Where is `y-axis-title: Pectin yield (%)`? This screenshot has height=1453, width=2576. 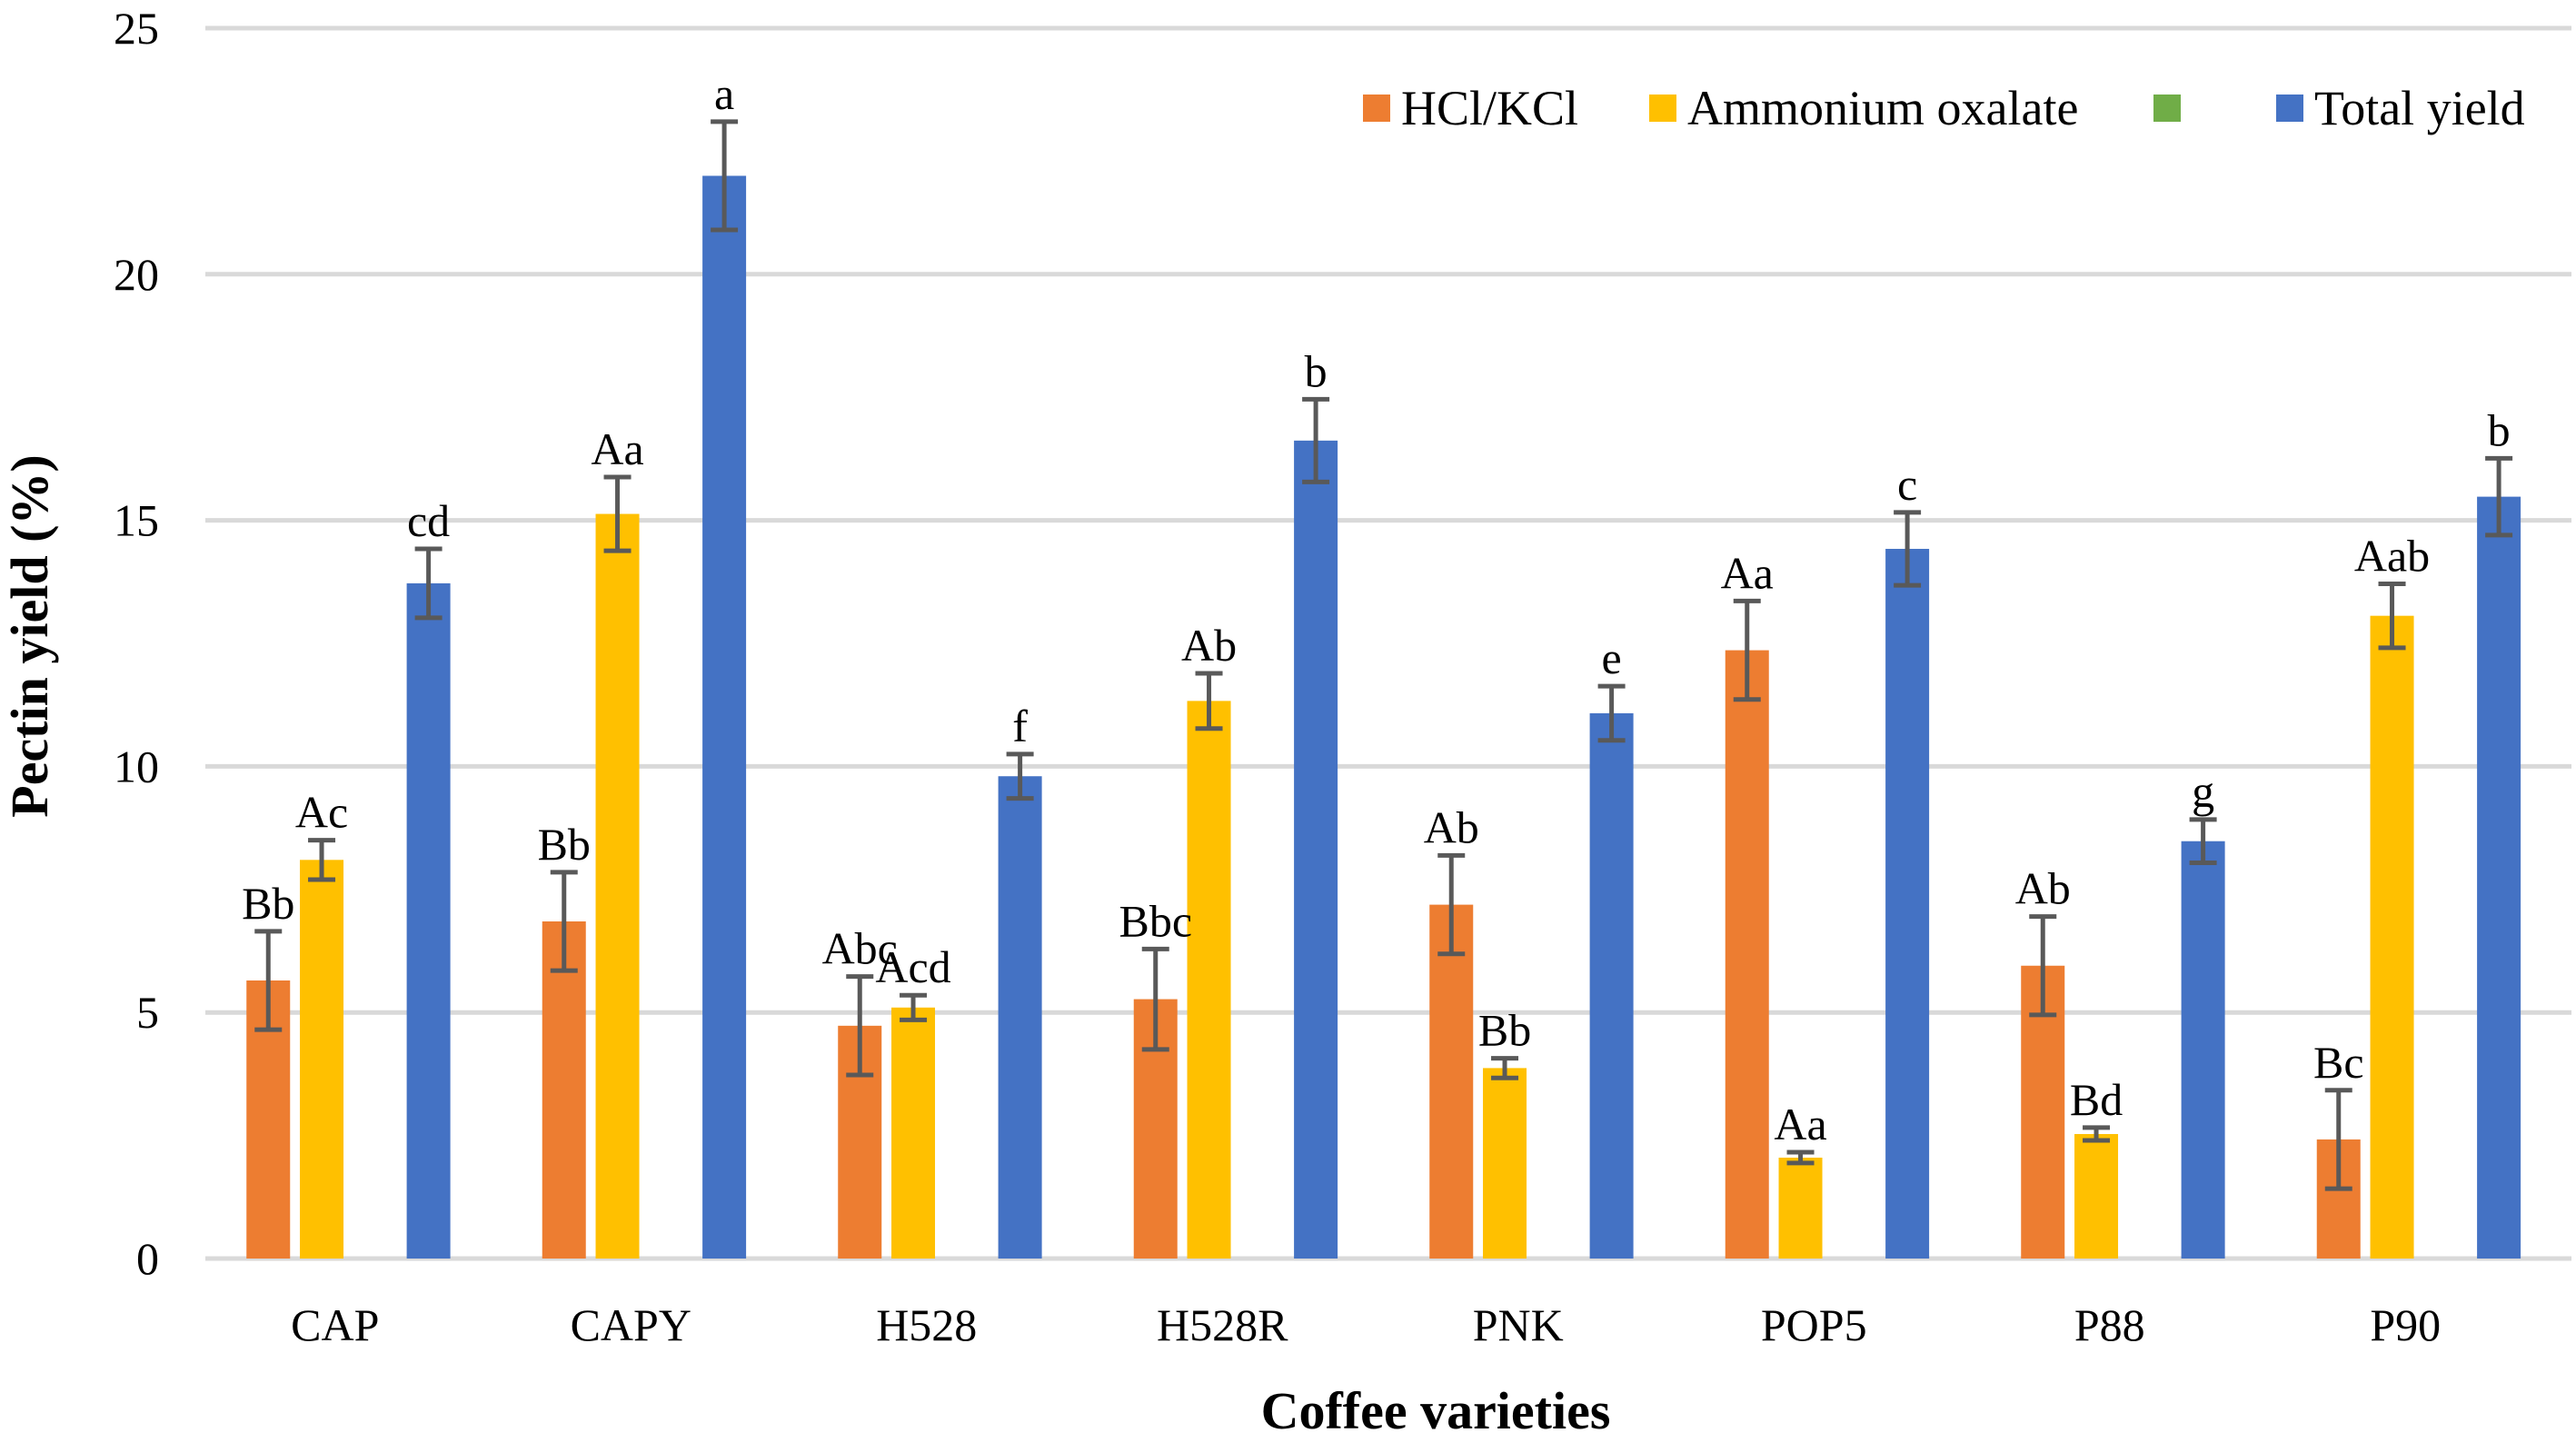
y-axis-title: Pectin yield (%) is located at coordinates (30, 636).